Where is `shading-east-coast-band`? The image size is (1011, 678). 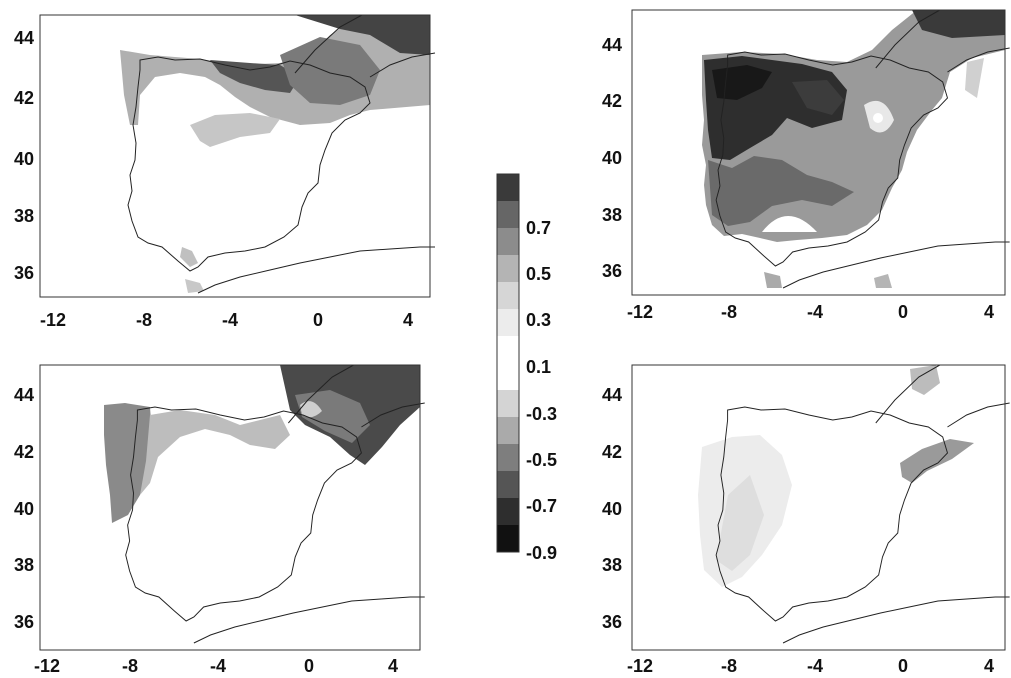
shading-east-coast-band is located at coordinates (937, 461).